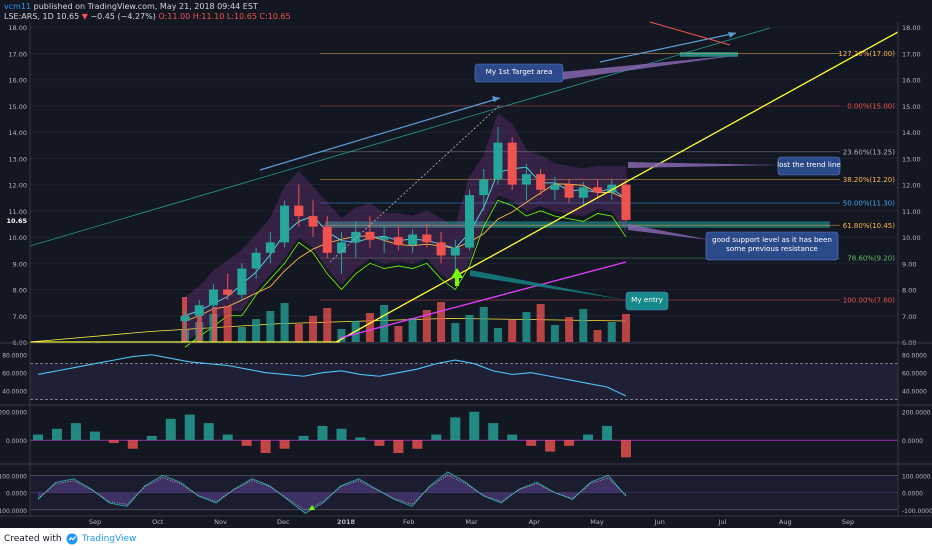  What do you see at coordinates (17, 81) in the screenshot?
I see `price-tick-label: 16.00` at bounding box center [17, 81].